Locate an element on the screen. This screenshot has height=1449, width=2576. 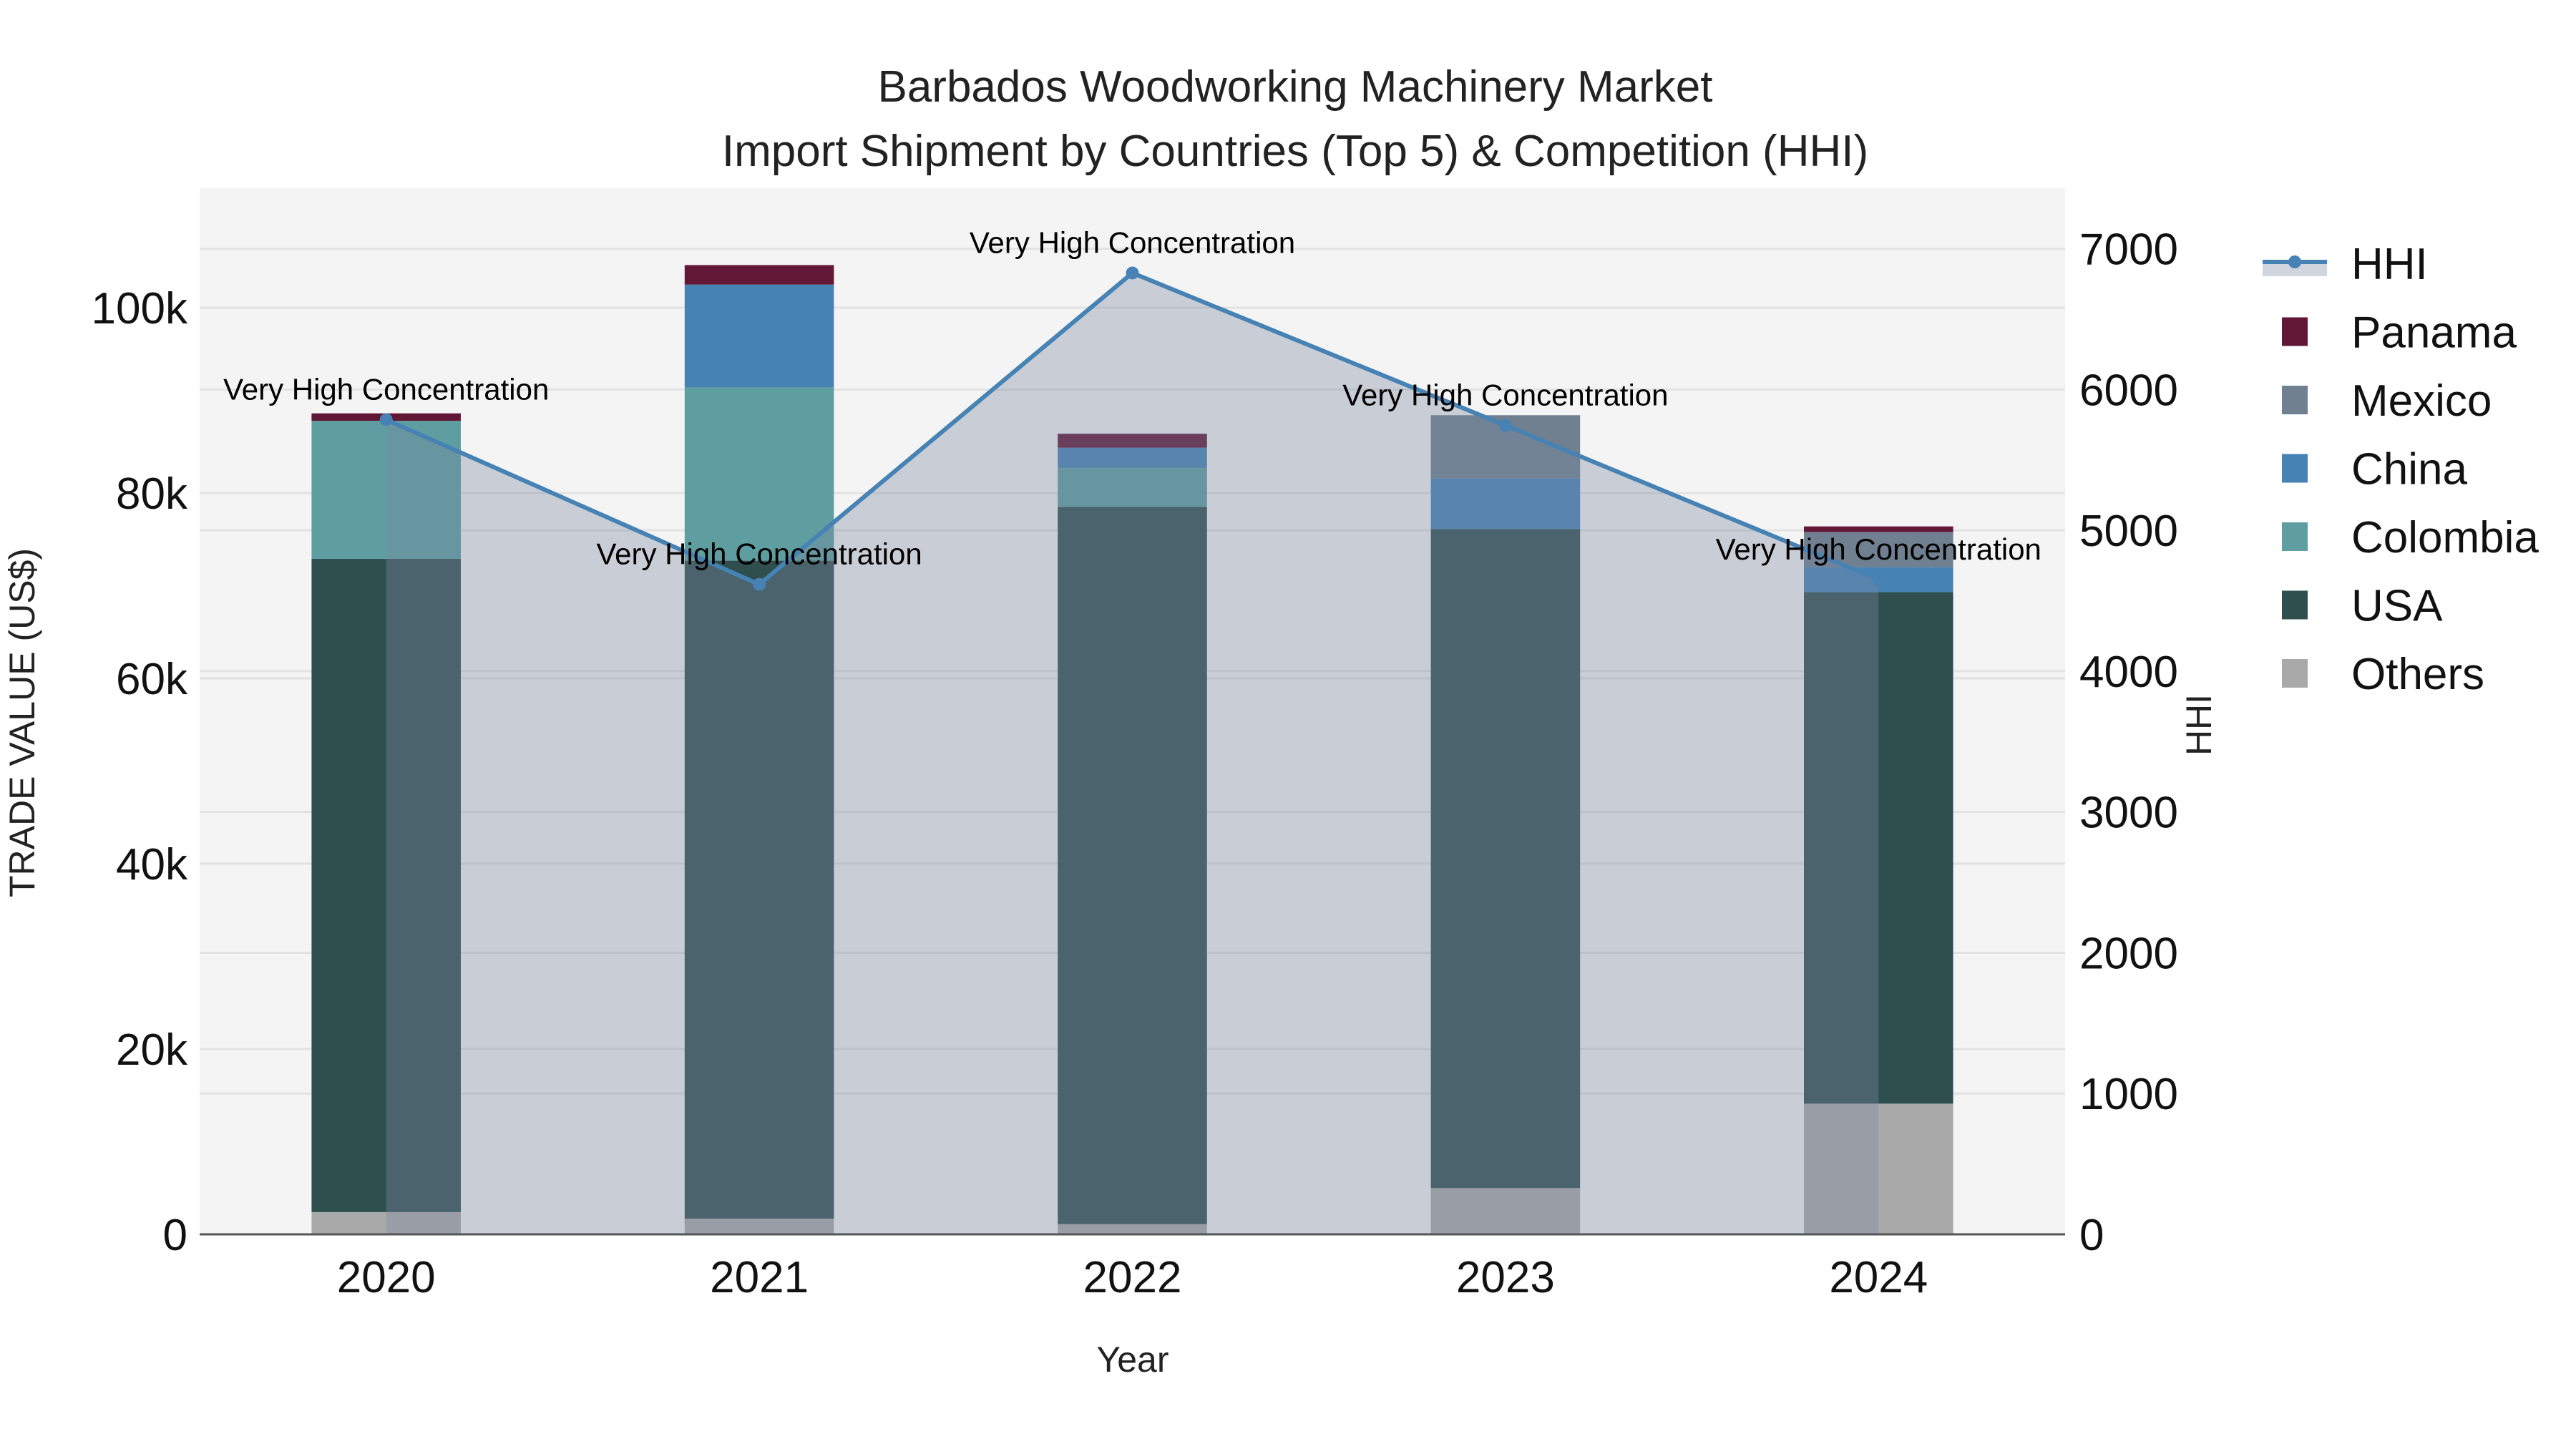
x-tick-label: 2021 is located at coordinates (759, 1277).